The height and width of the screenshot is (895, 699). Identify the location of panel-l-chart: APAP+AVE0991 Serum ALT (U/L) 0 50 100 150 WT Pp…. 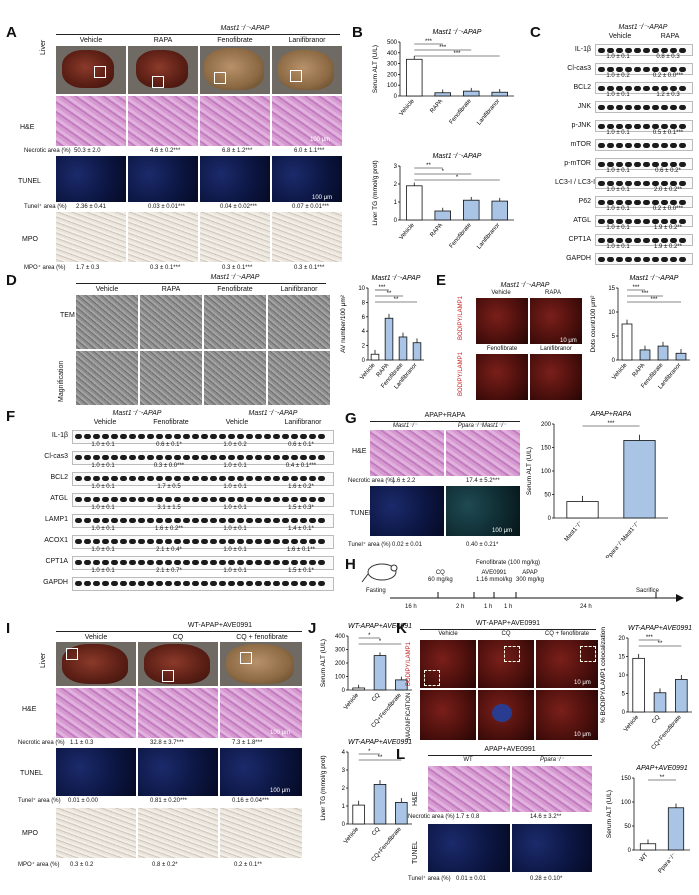
(648, 820).